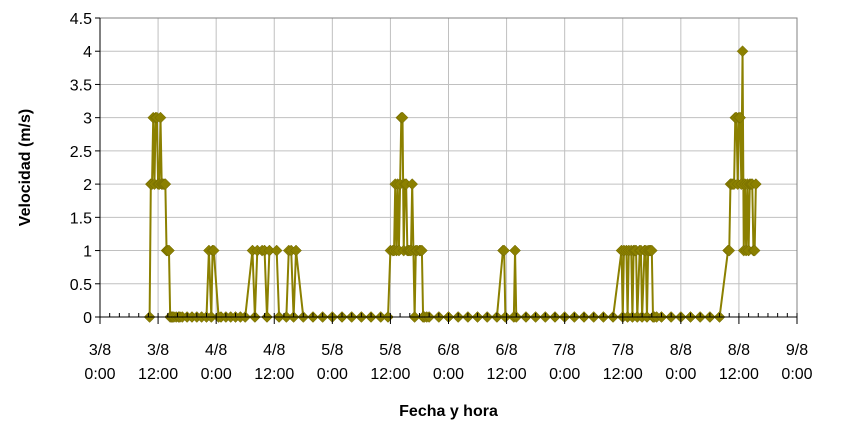  Describe the element at coordinates (216, 362) in the screenshot. I see `x-tick-label: 4/8 0:00` at that location.